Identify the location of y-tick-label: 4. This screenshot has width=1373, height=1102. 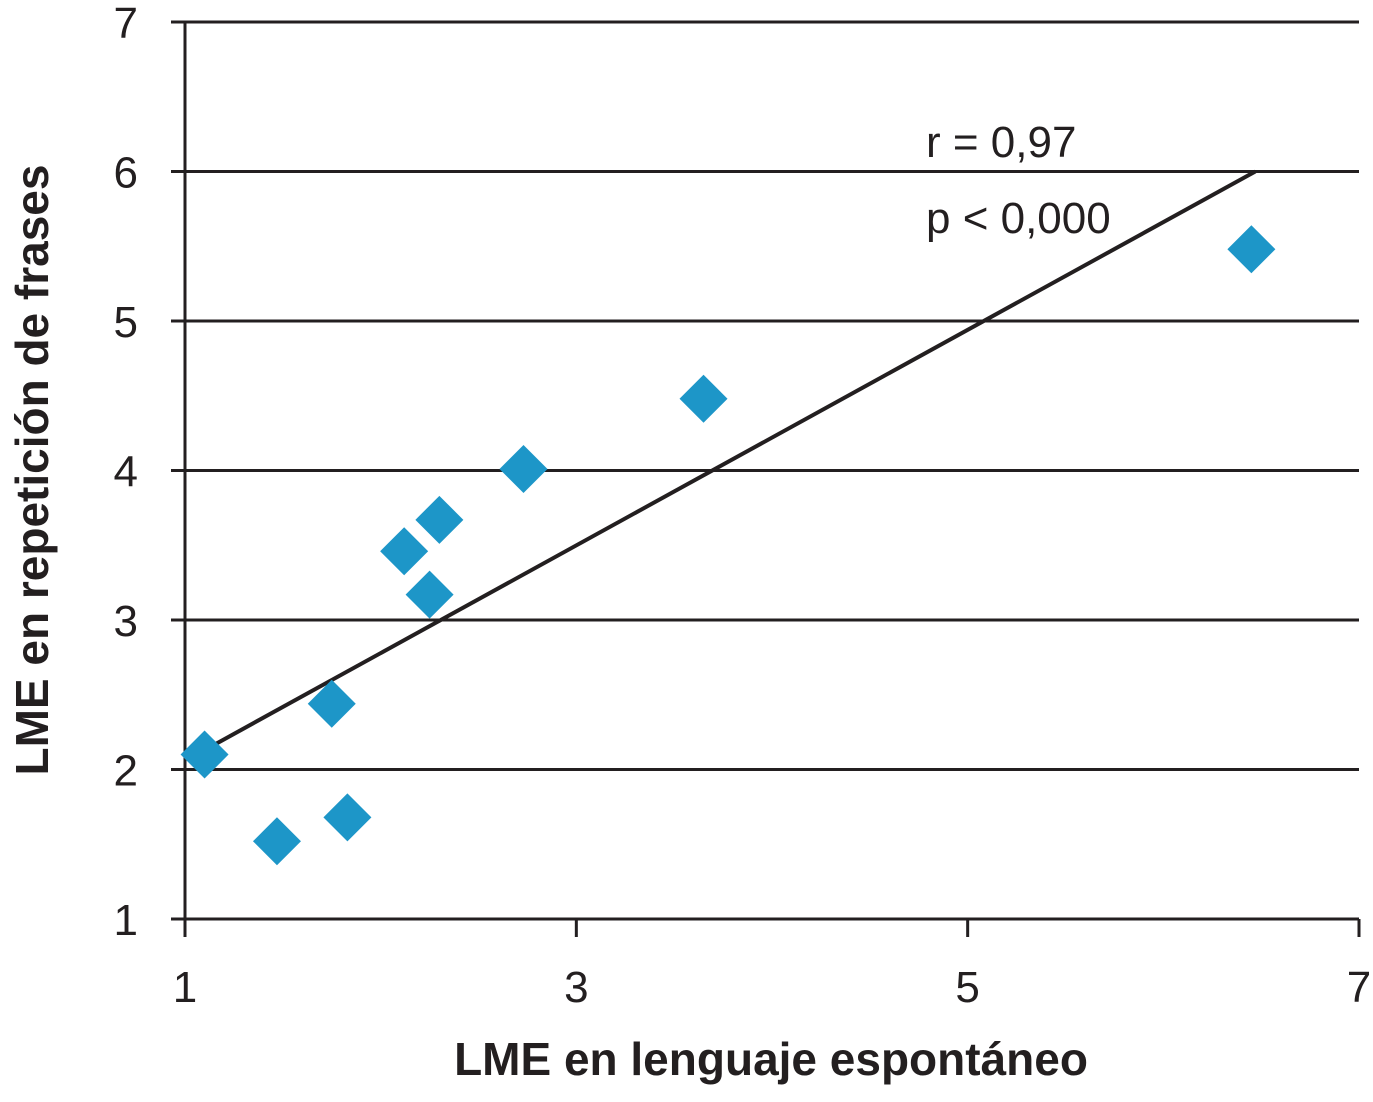
(126, 472).